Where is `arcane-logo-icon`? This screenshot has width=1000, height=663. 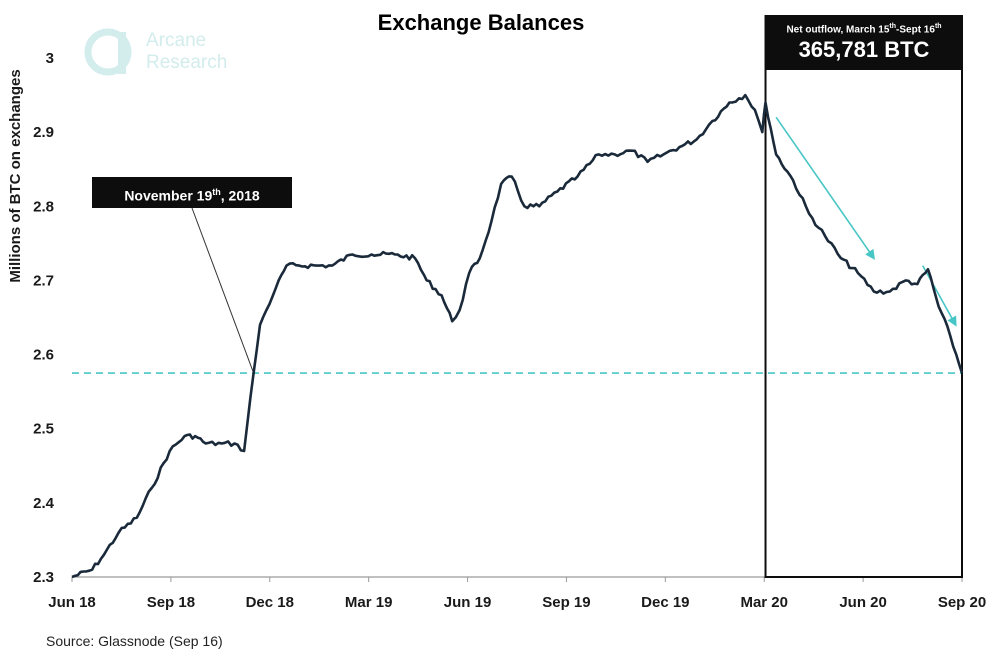
arcane-logo-icon is located at coordinates (108, 52).